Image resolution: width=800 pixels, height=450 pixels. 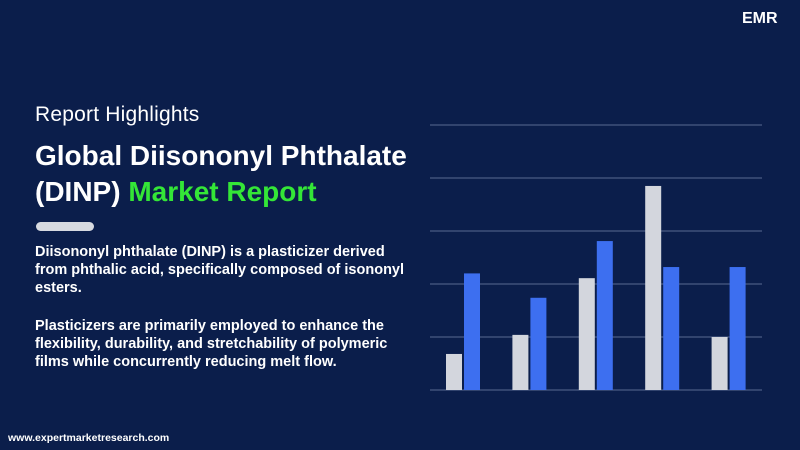 I want to click on logo: EMR, so click(x=760, y=18).